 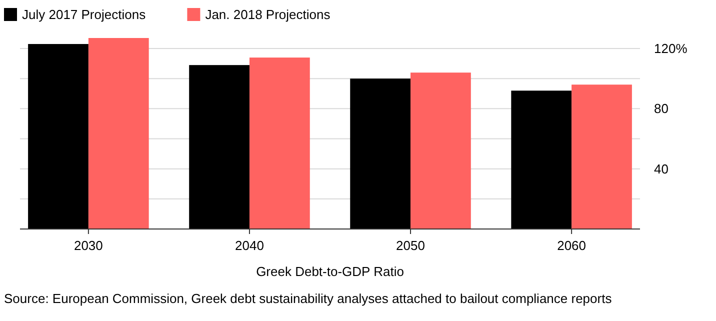 I want to click on x-tick-label: 2050, so click(x=410, y=245).